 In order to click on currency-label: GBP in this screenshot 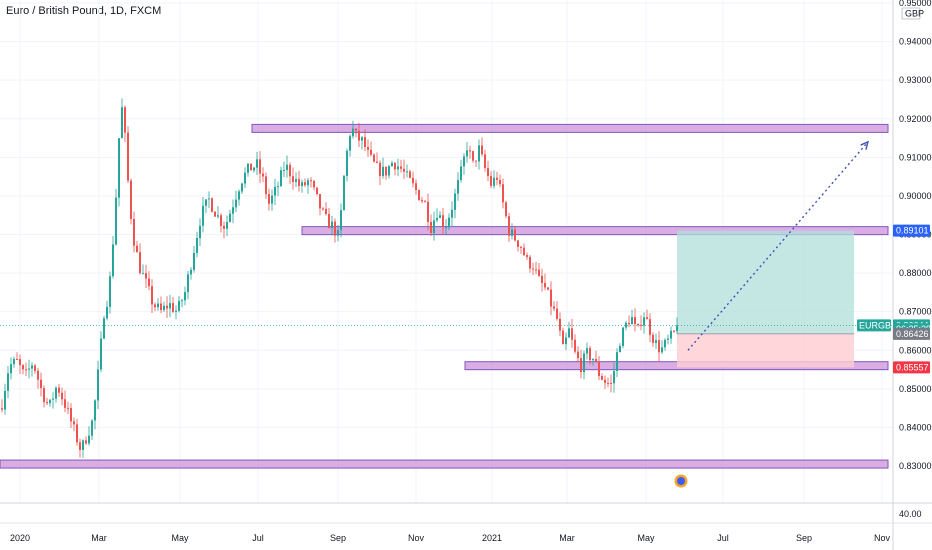, I will do `click(914, 14)`.